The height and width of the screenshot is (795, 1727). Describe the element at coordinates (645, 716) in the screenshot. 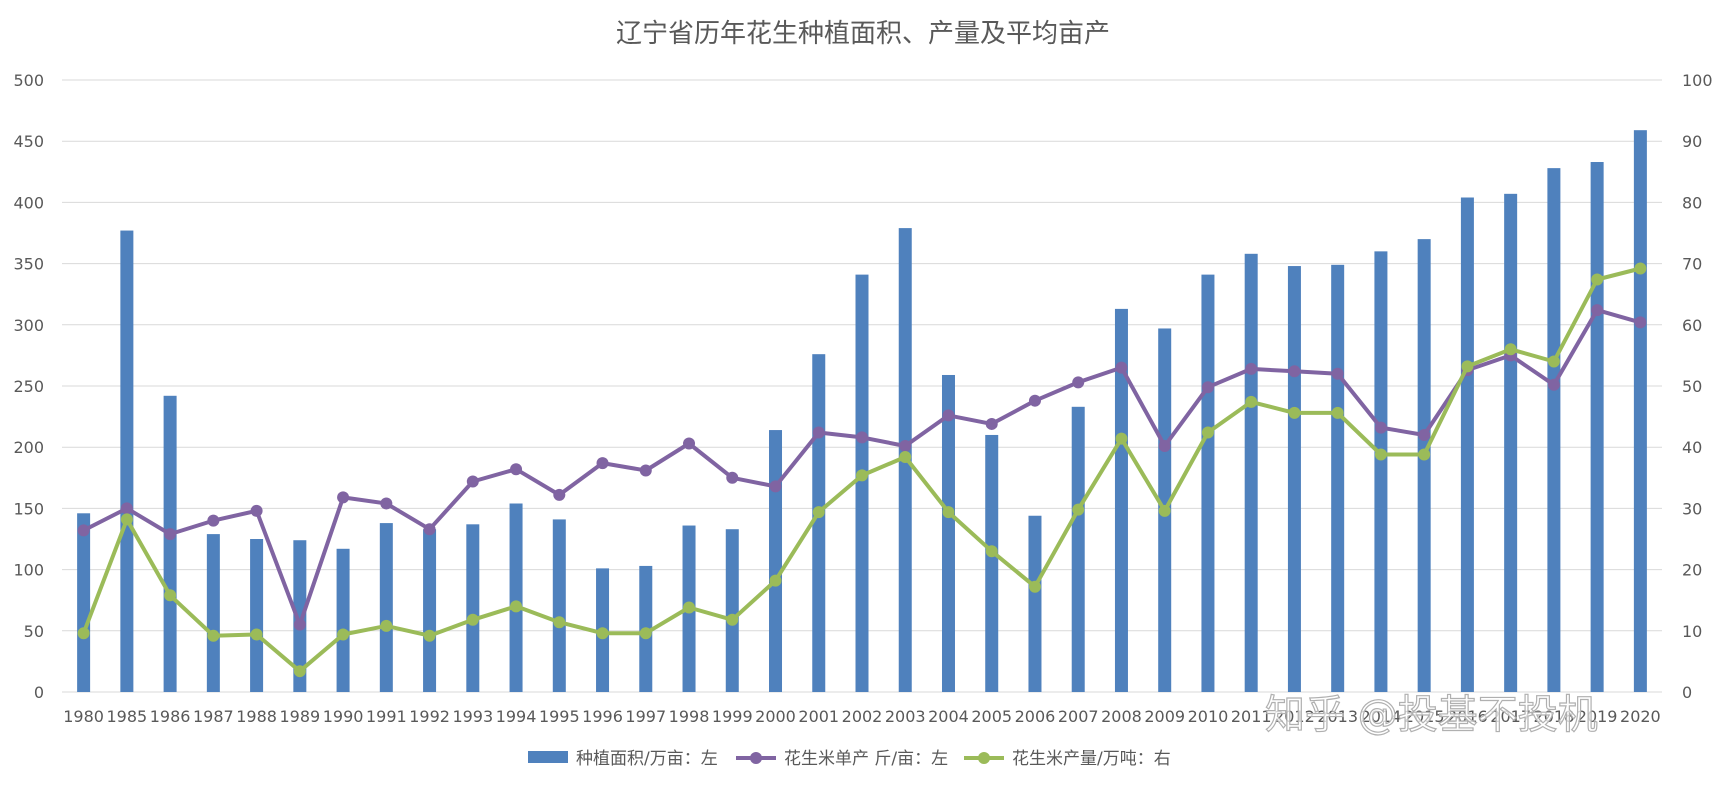

I see `x-axis-tick-label: 1997` at that location.